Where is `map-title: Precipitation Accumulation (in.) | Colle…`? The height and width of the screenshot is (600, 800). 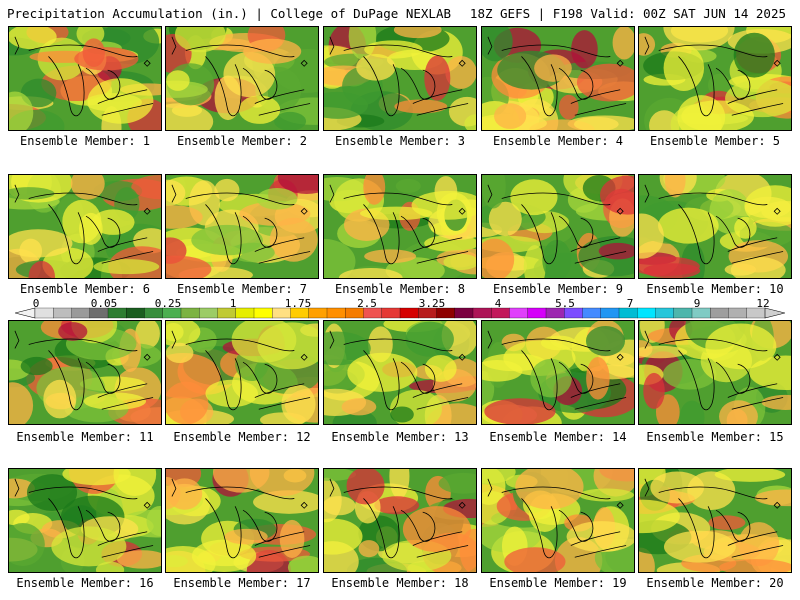 map-title: Precipitation Accumulation (in.) | Colle… is located at coordinates (229, 13).